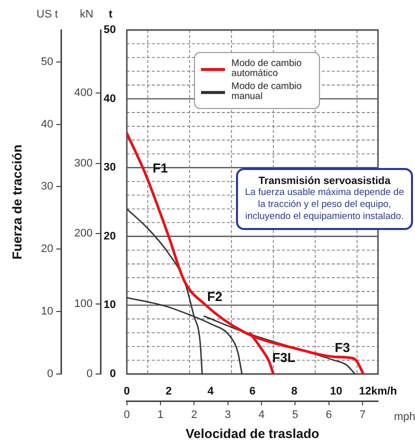 This screenshot has width=415, height=448. I want to click on annotation: F3, so click(342, 348).